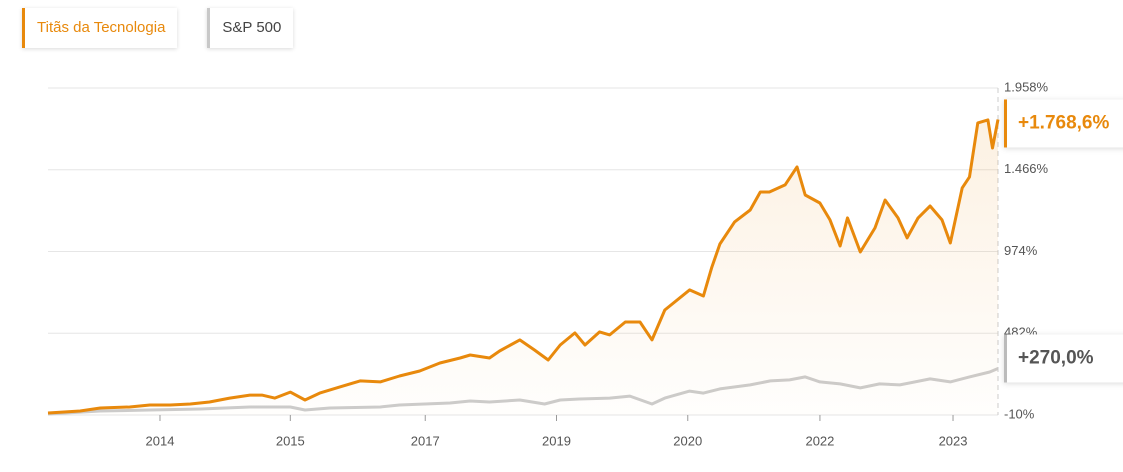  What do you see at coordinates (160, 440) in the screenshot?
I see `x-tick-label: 2014` at bounding box center [160, 440].